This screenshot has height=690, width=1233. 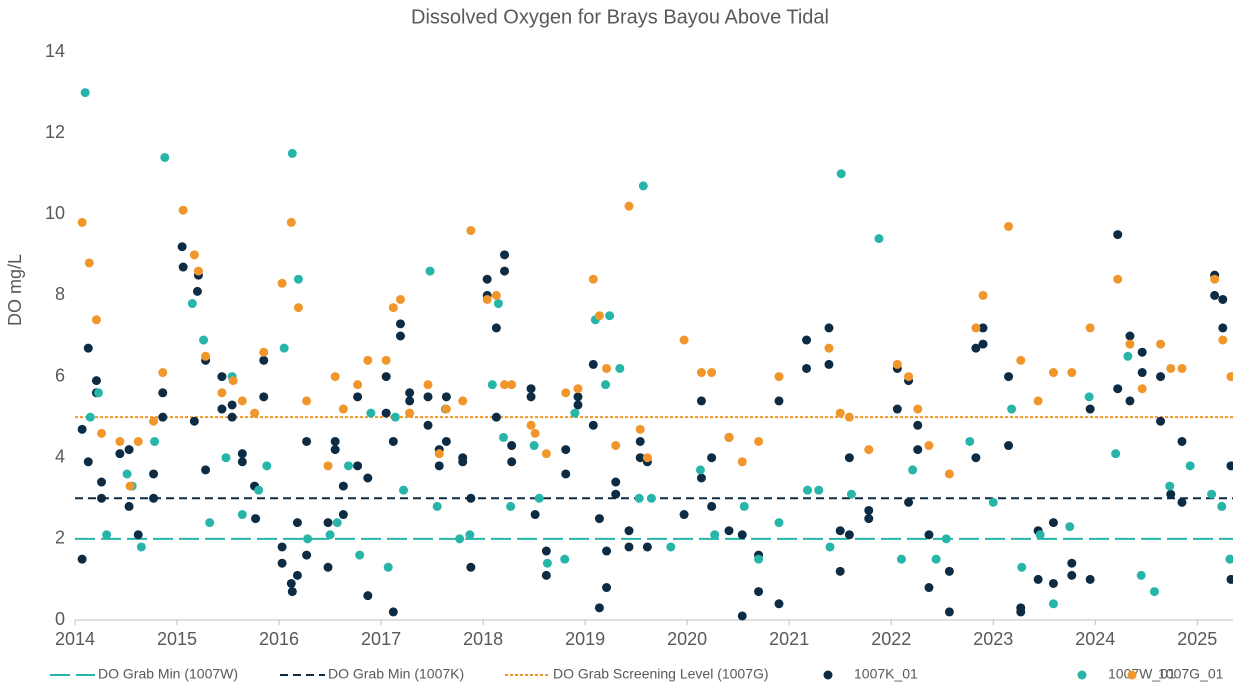 I want to click on y-tick-label: 6, so click(x=60, y=375).